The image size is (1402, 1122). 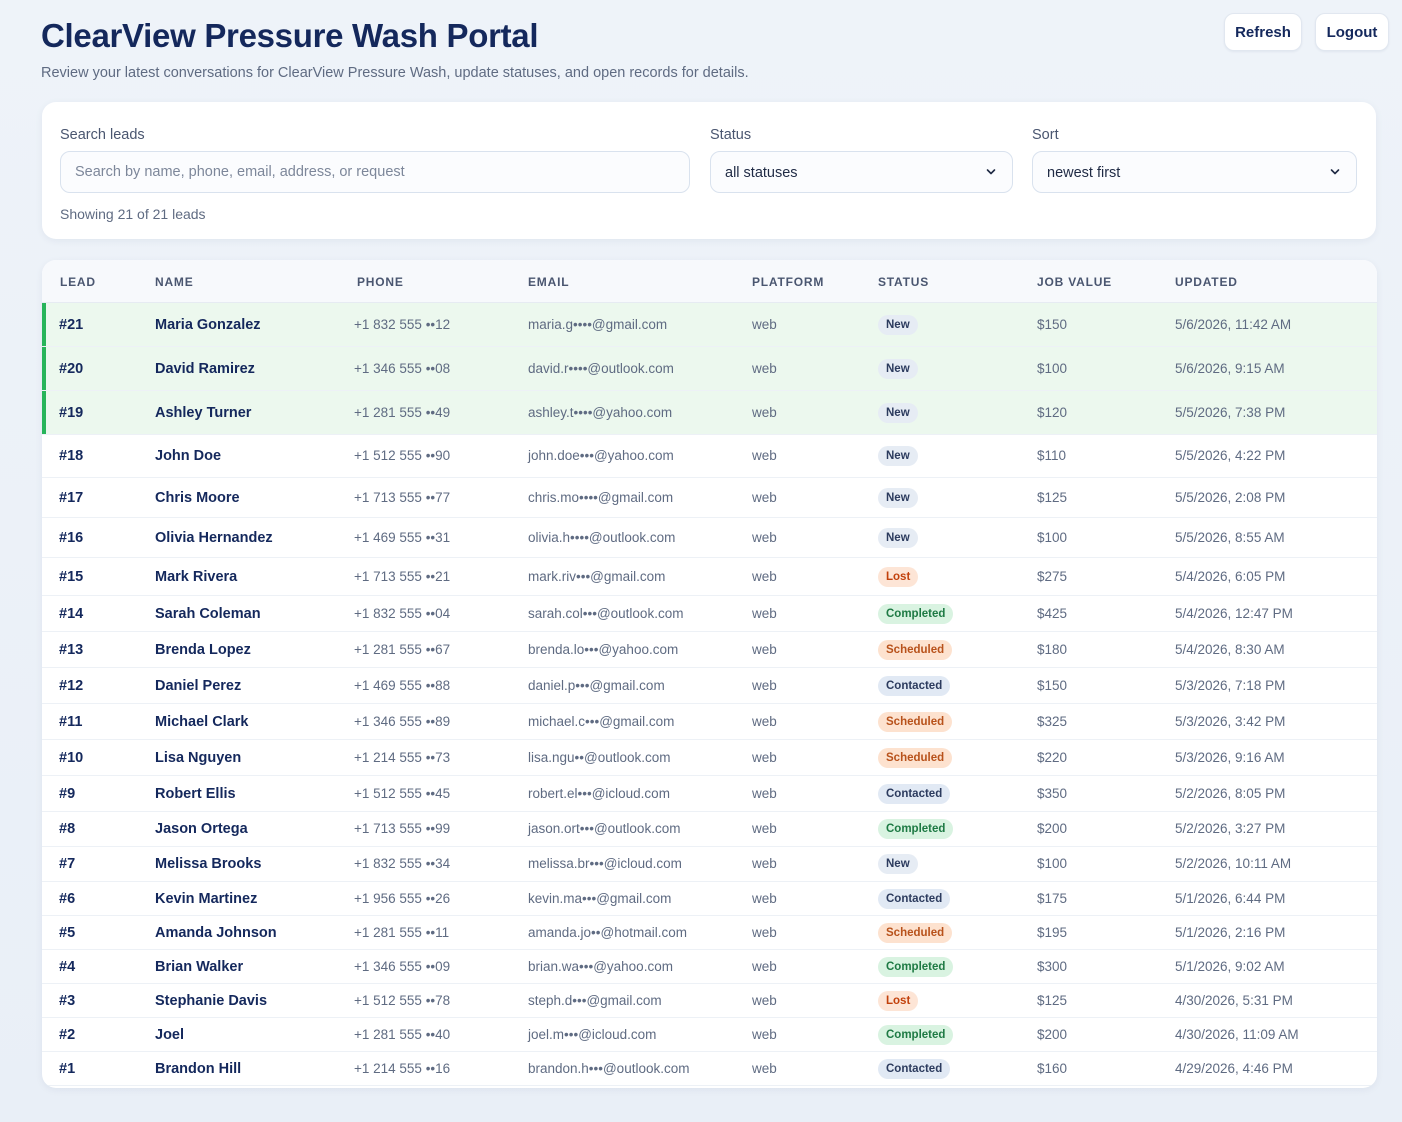 What do you see at coordinates (78, 282) in the screenshot?
I see `column-header-lead: Lead` at bounding box center [78, 282].